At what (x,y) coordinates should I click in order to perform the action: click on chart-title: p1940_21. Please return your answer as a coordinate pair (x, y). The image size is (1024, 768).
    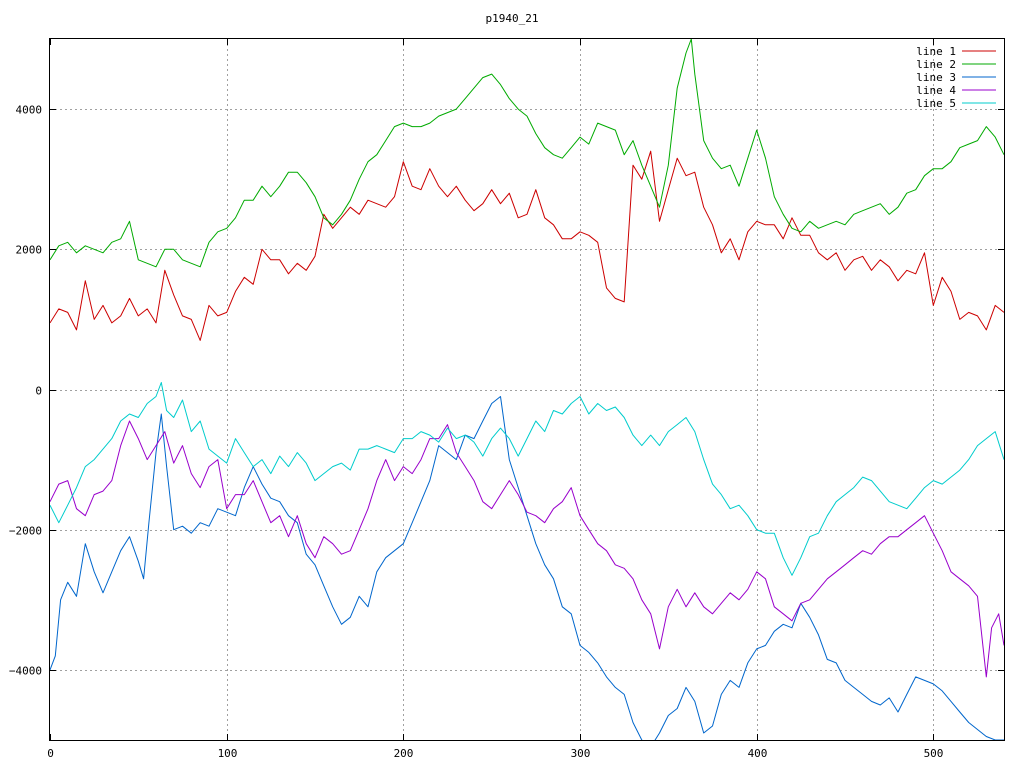
    Looking at the image, I should click on (512, 18).